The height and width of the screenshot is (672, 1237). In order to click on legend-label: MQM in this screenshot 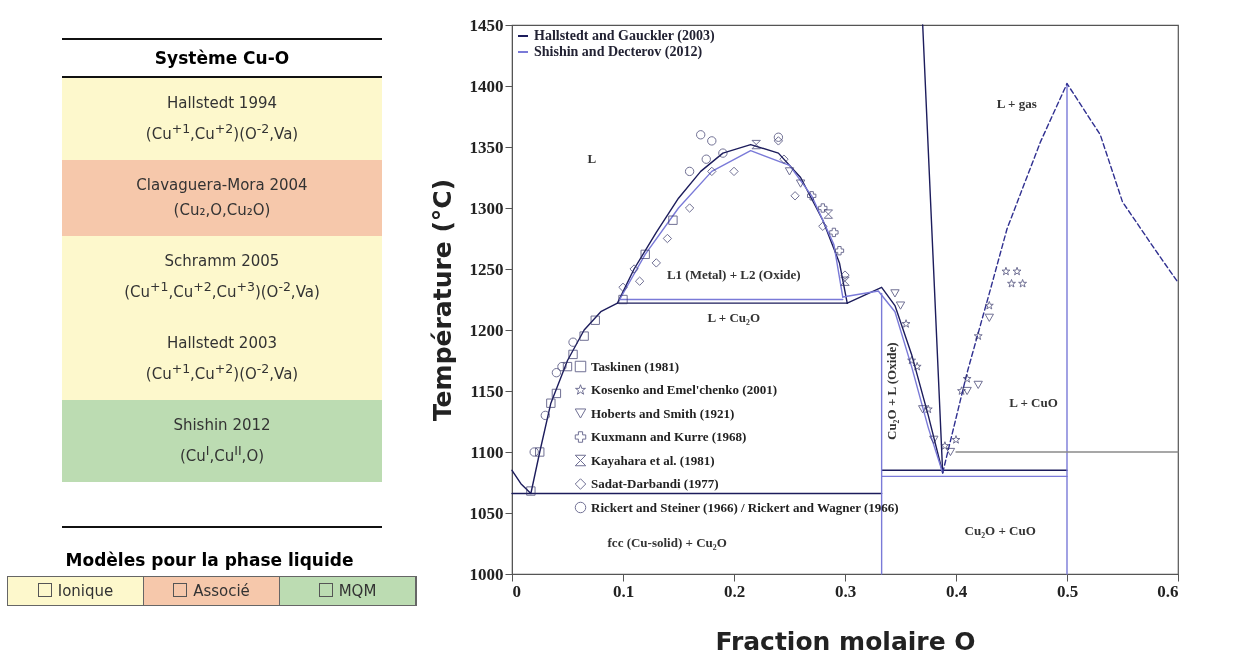, I will do `click(357, 591)`.